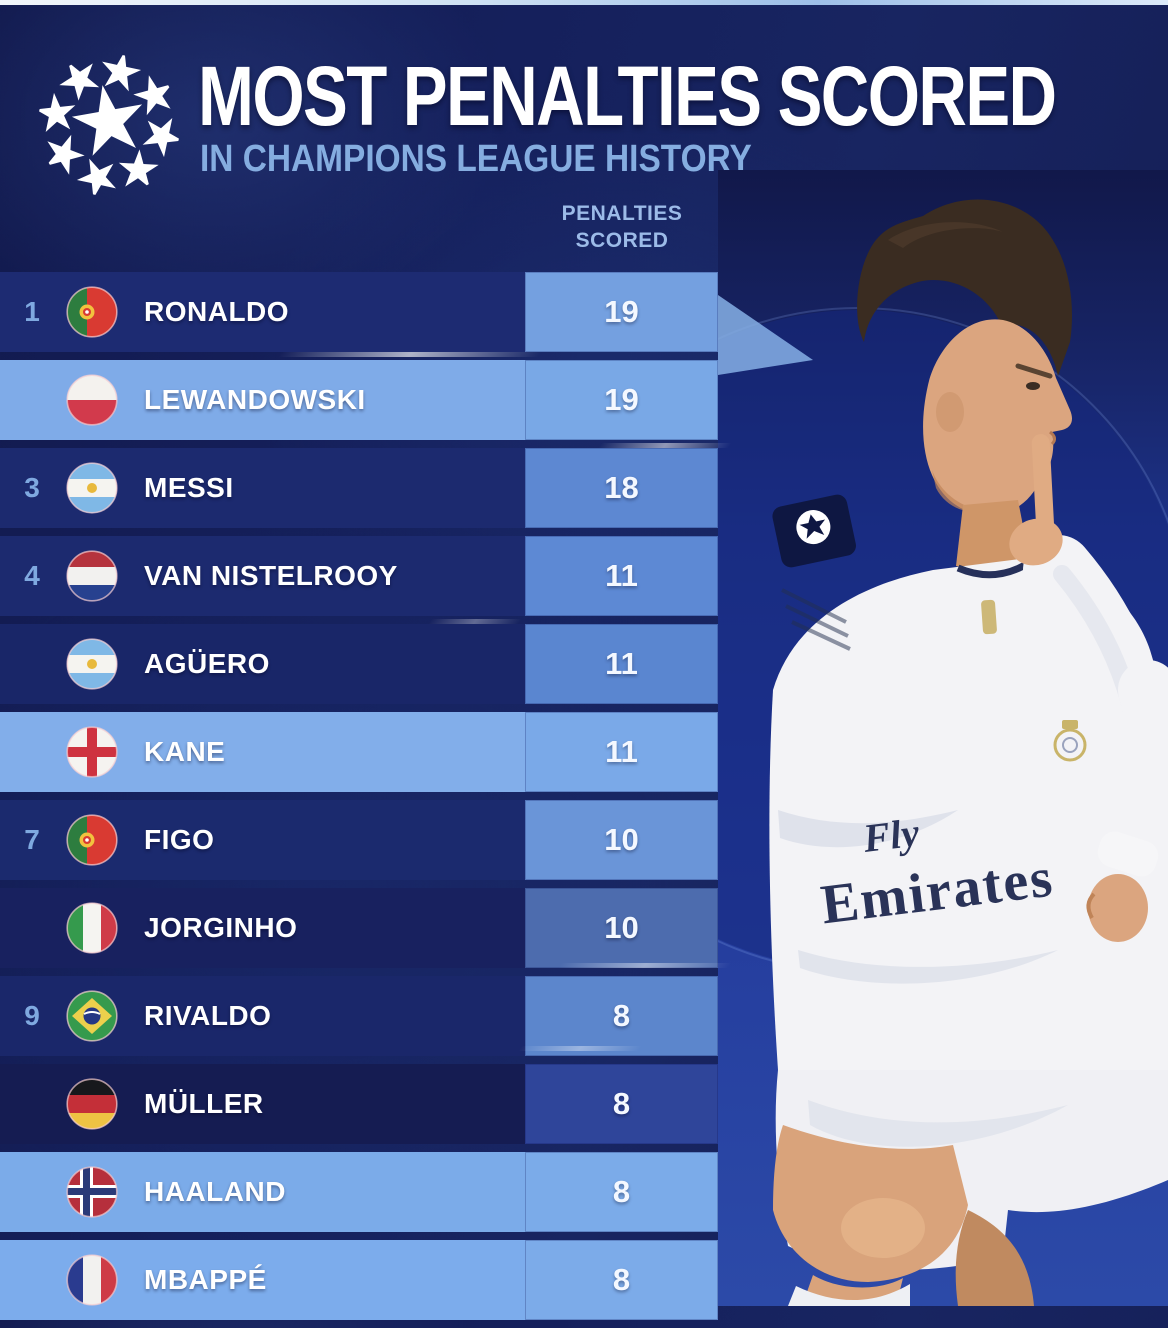 This screenshot has height=1328, width=1168. Describe the element at coordinates (92, 1192) in the screenshot. I see `norway-flag-icon` at that location.